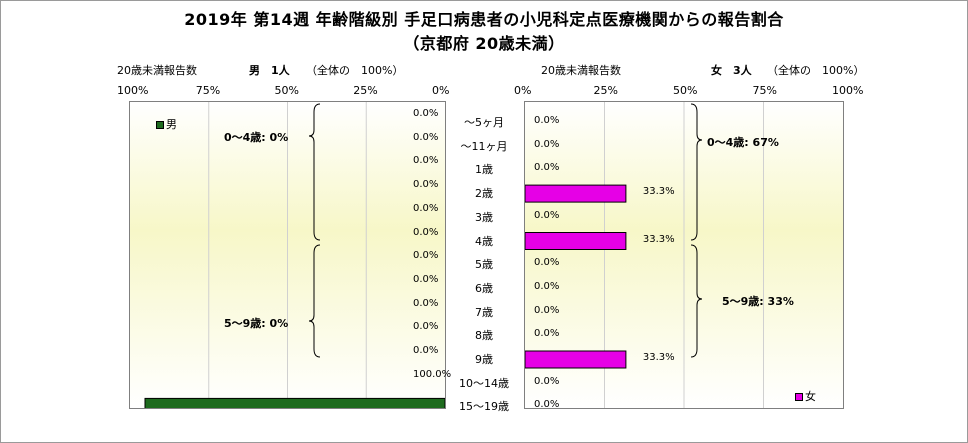 The width and height of the screenshot is (968, 443). What do you see at coordinates (484, 359) in the screenshot?
I see `age-category-label: 9歳` at bounding box center [484, 359].